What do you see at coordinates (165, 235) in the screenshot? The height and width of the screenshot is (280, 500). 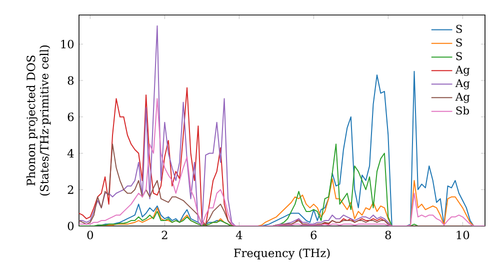 I see `x-tick-label: 2` at bounding box center [165, 235].